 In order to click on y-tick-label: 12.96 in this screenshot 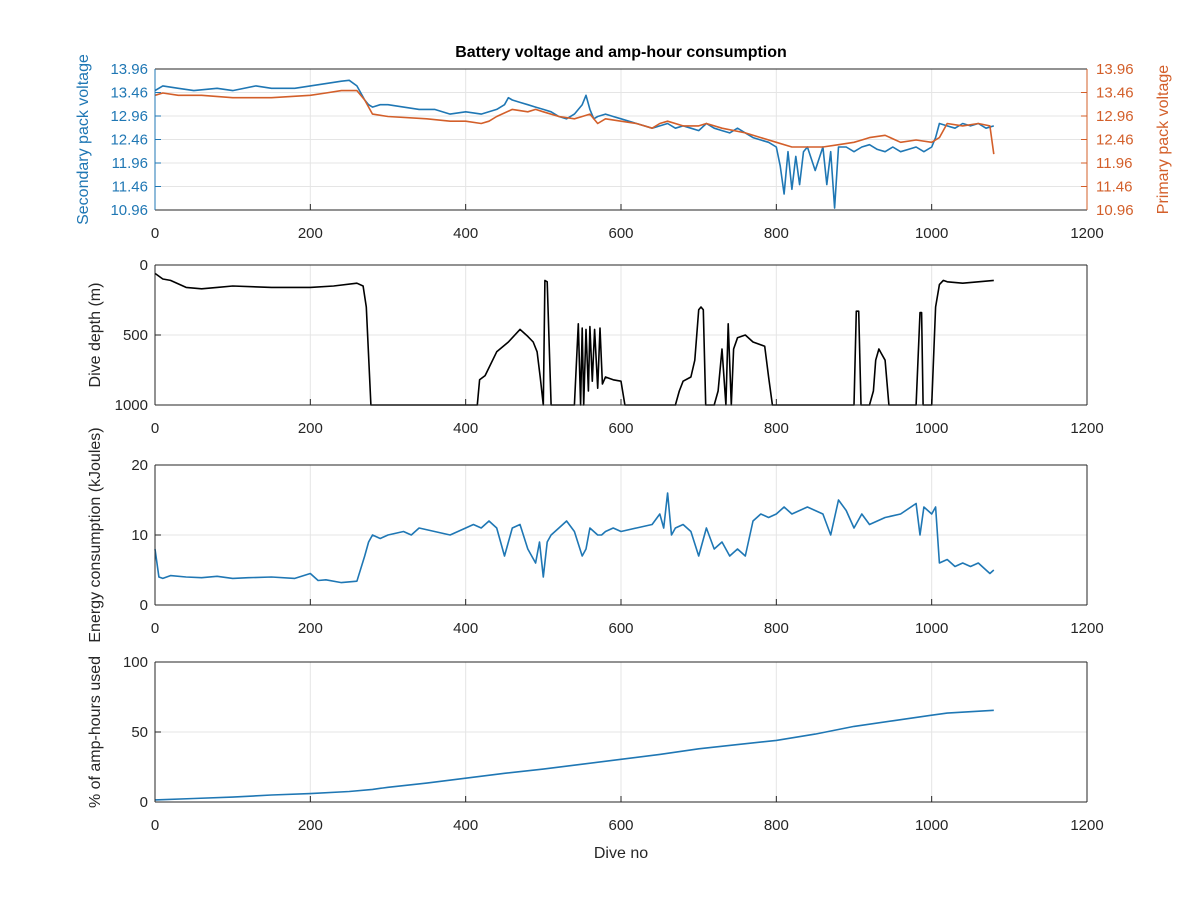, I will do `click(129, 116)`.